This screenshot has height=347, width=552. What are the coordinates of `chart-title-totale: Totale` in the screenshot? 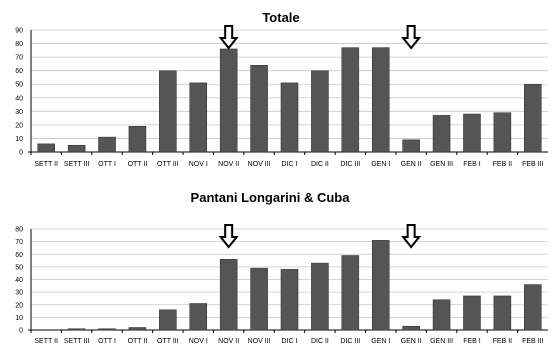 It's located at (280, 17).